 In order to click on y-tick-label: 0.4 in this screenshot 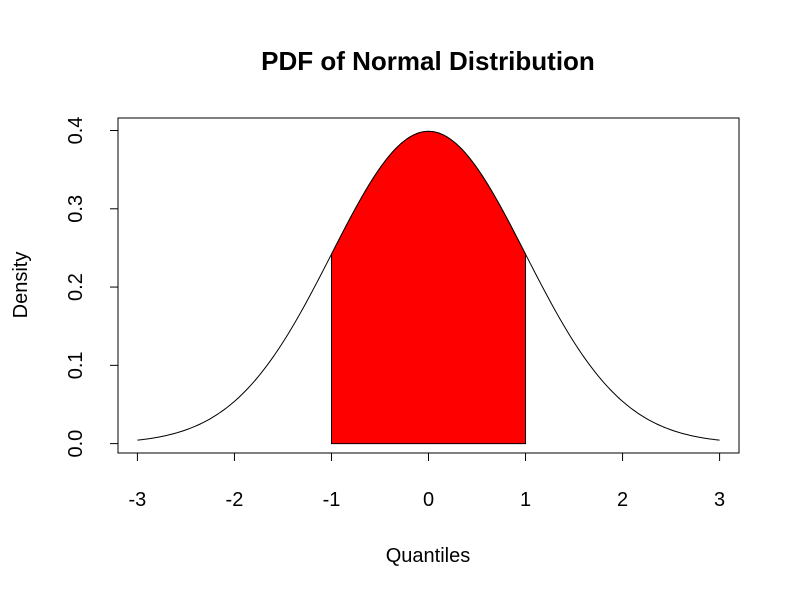, I will do `click(76, 131)`.